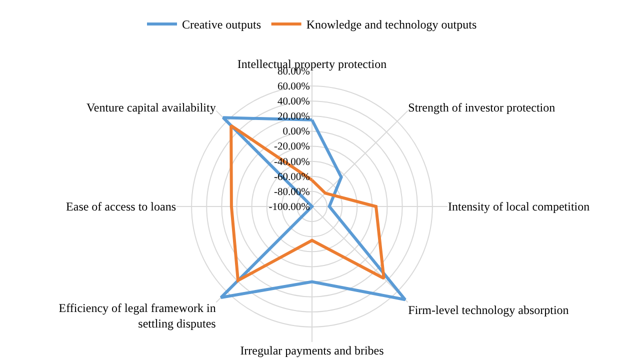  I want to click on y-tick-label: -20.00%, so click(292, 147).